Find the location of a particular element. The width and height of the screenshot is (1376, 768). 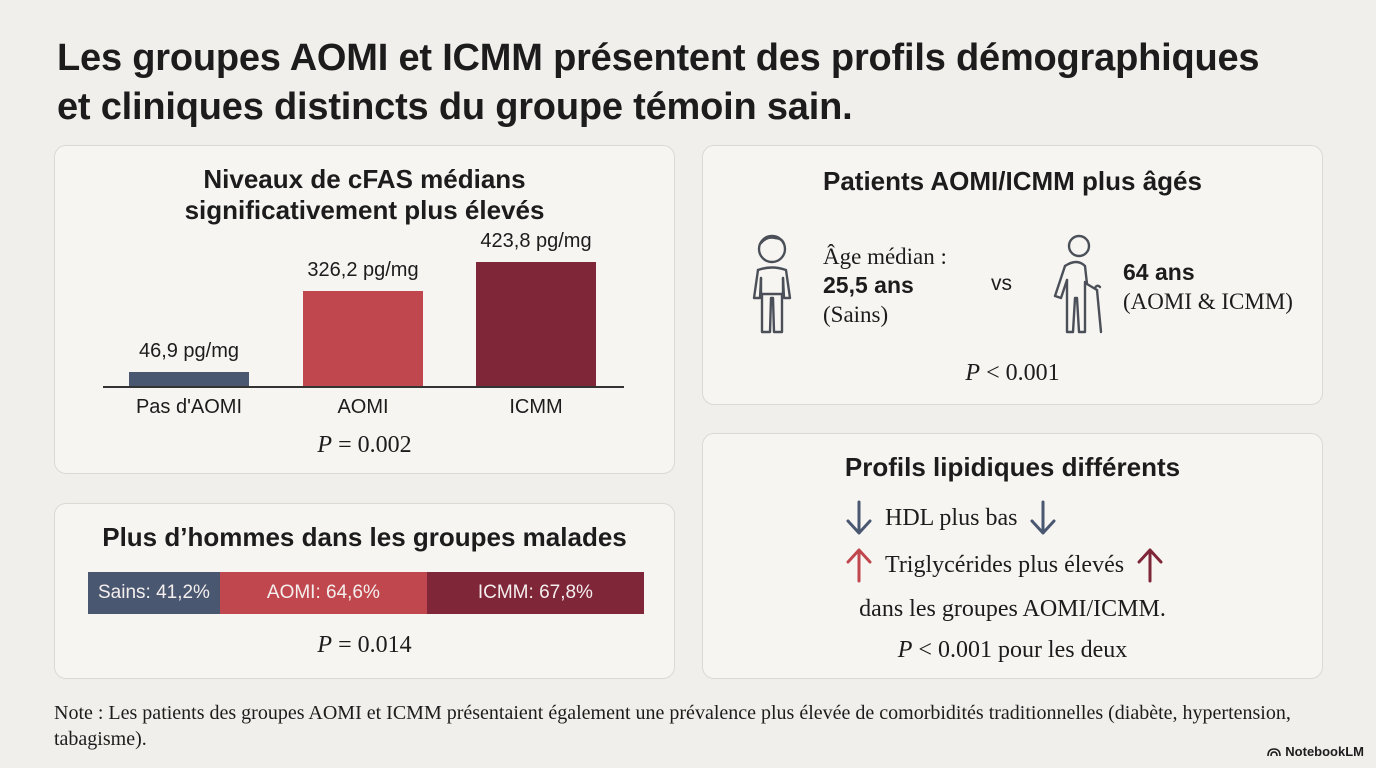

p-number: < 0.001 pour les deux is located at coordinates (1023, 650).